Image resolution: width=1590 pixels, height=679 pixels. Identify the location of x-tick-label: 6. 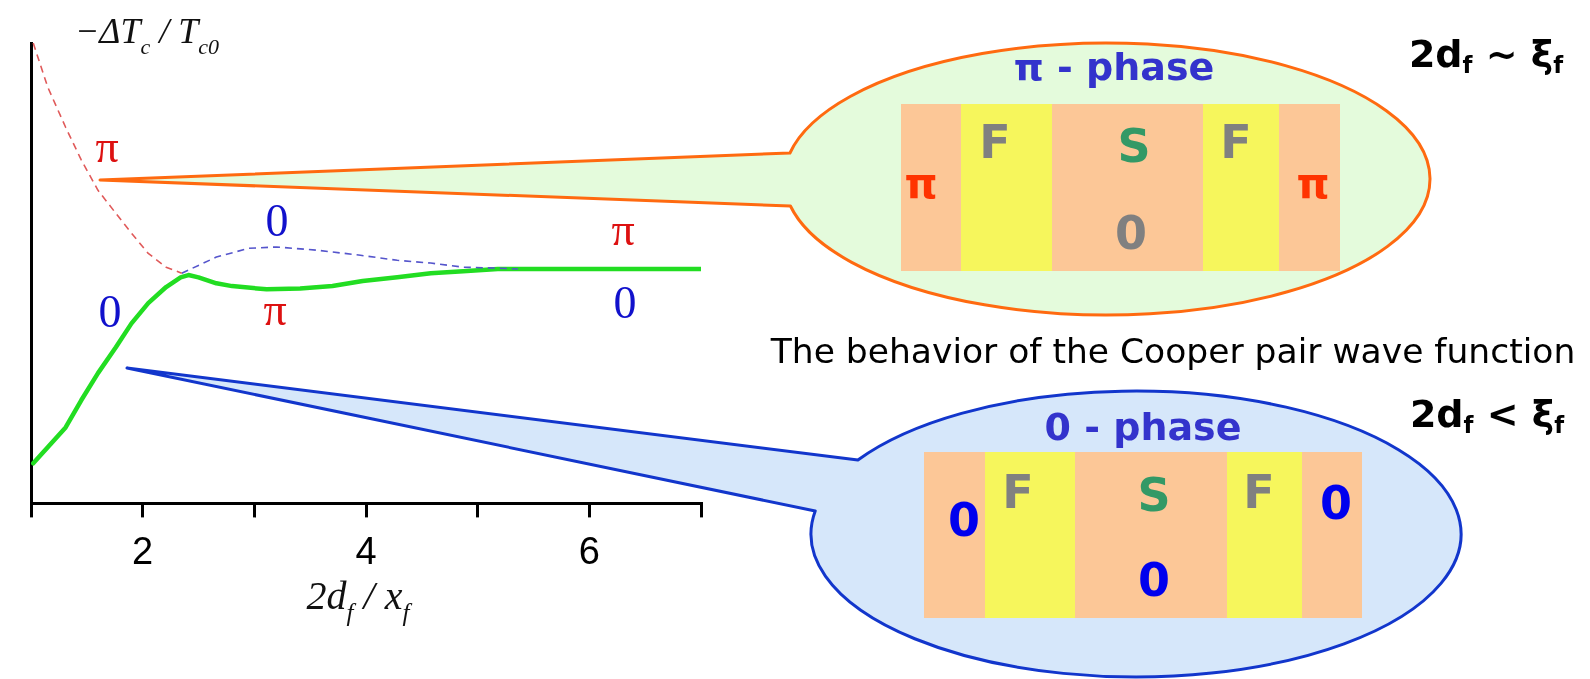
(589, 550).